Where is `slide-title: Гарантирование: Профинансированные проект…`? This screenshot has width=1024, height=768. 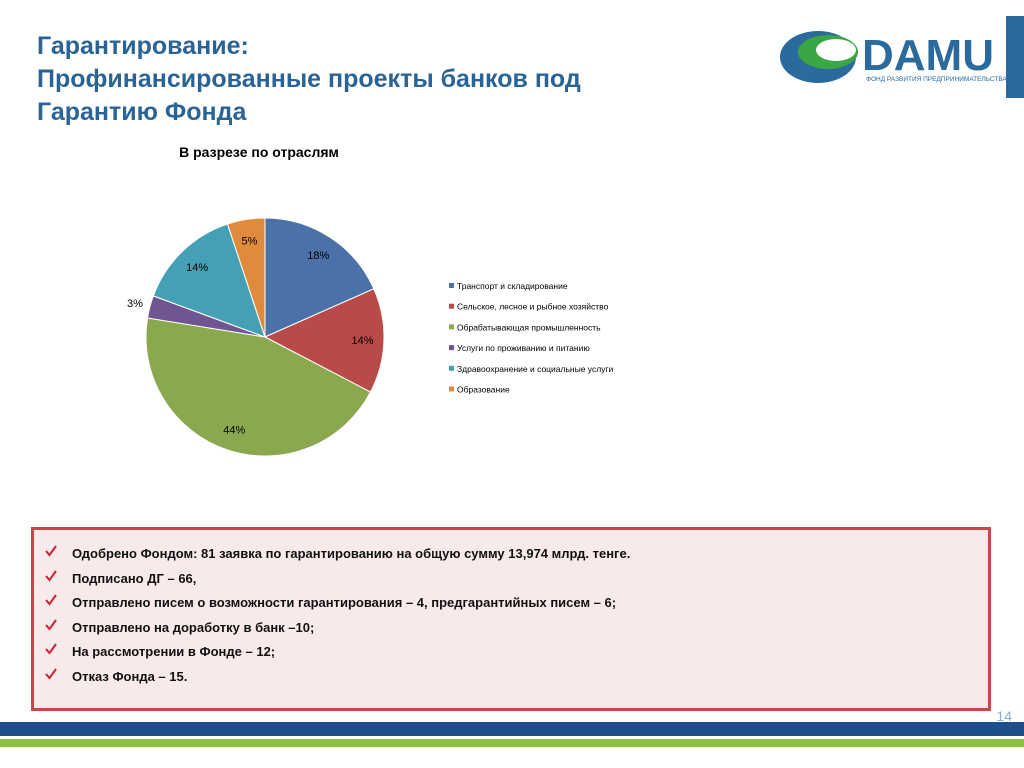
slide-title: Гарантирование: Профинансированные проект… is located at coordinates (309, 79).